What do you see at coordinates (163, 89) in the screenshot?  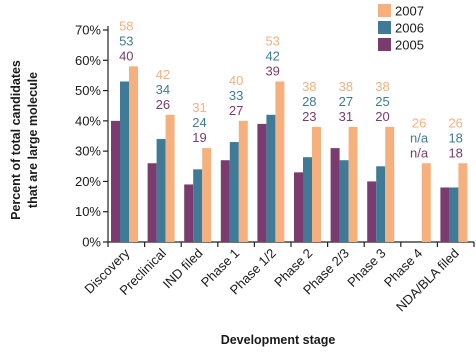 I see `data-label-2006: 34` at bounding box center [163, 89].